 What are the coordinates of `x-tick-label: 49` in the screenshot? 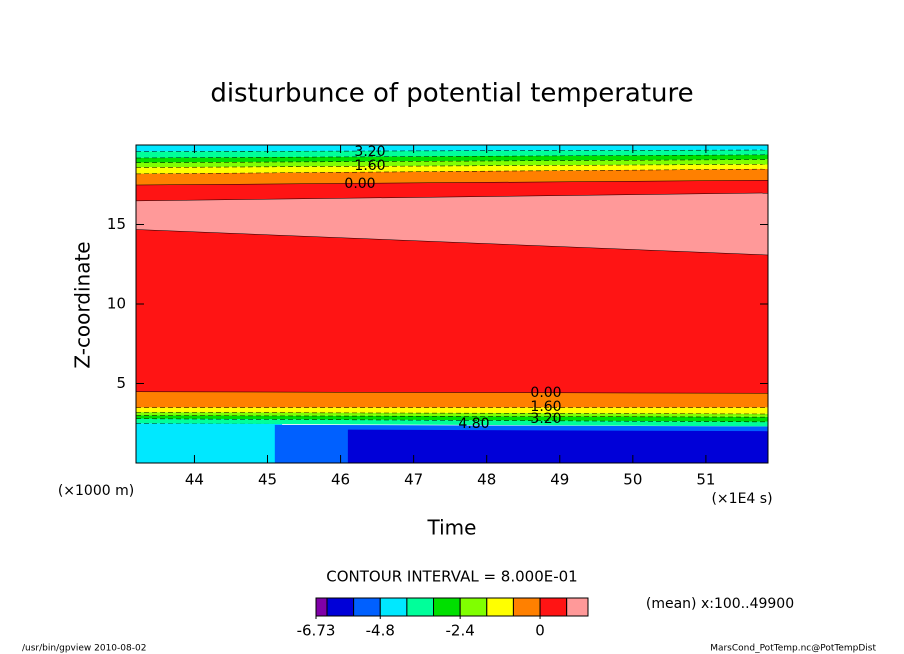 It's located at (559, 480).